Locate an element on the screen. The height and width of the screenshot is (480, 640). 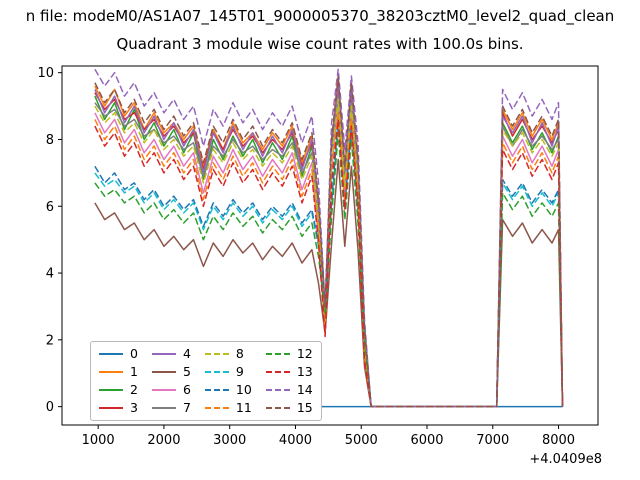
legend-entry-module-3: 3 is located at coordinates (118, 408).